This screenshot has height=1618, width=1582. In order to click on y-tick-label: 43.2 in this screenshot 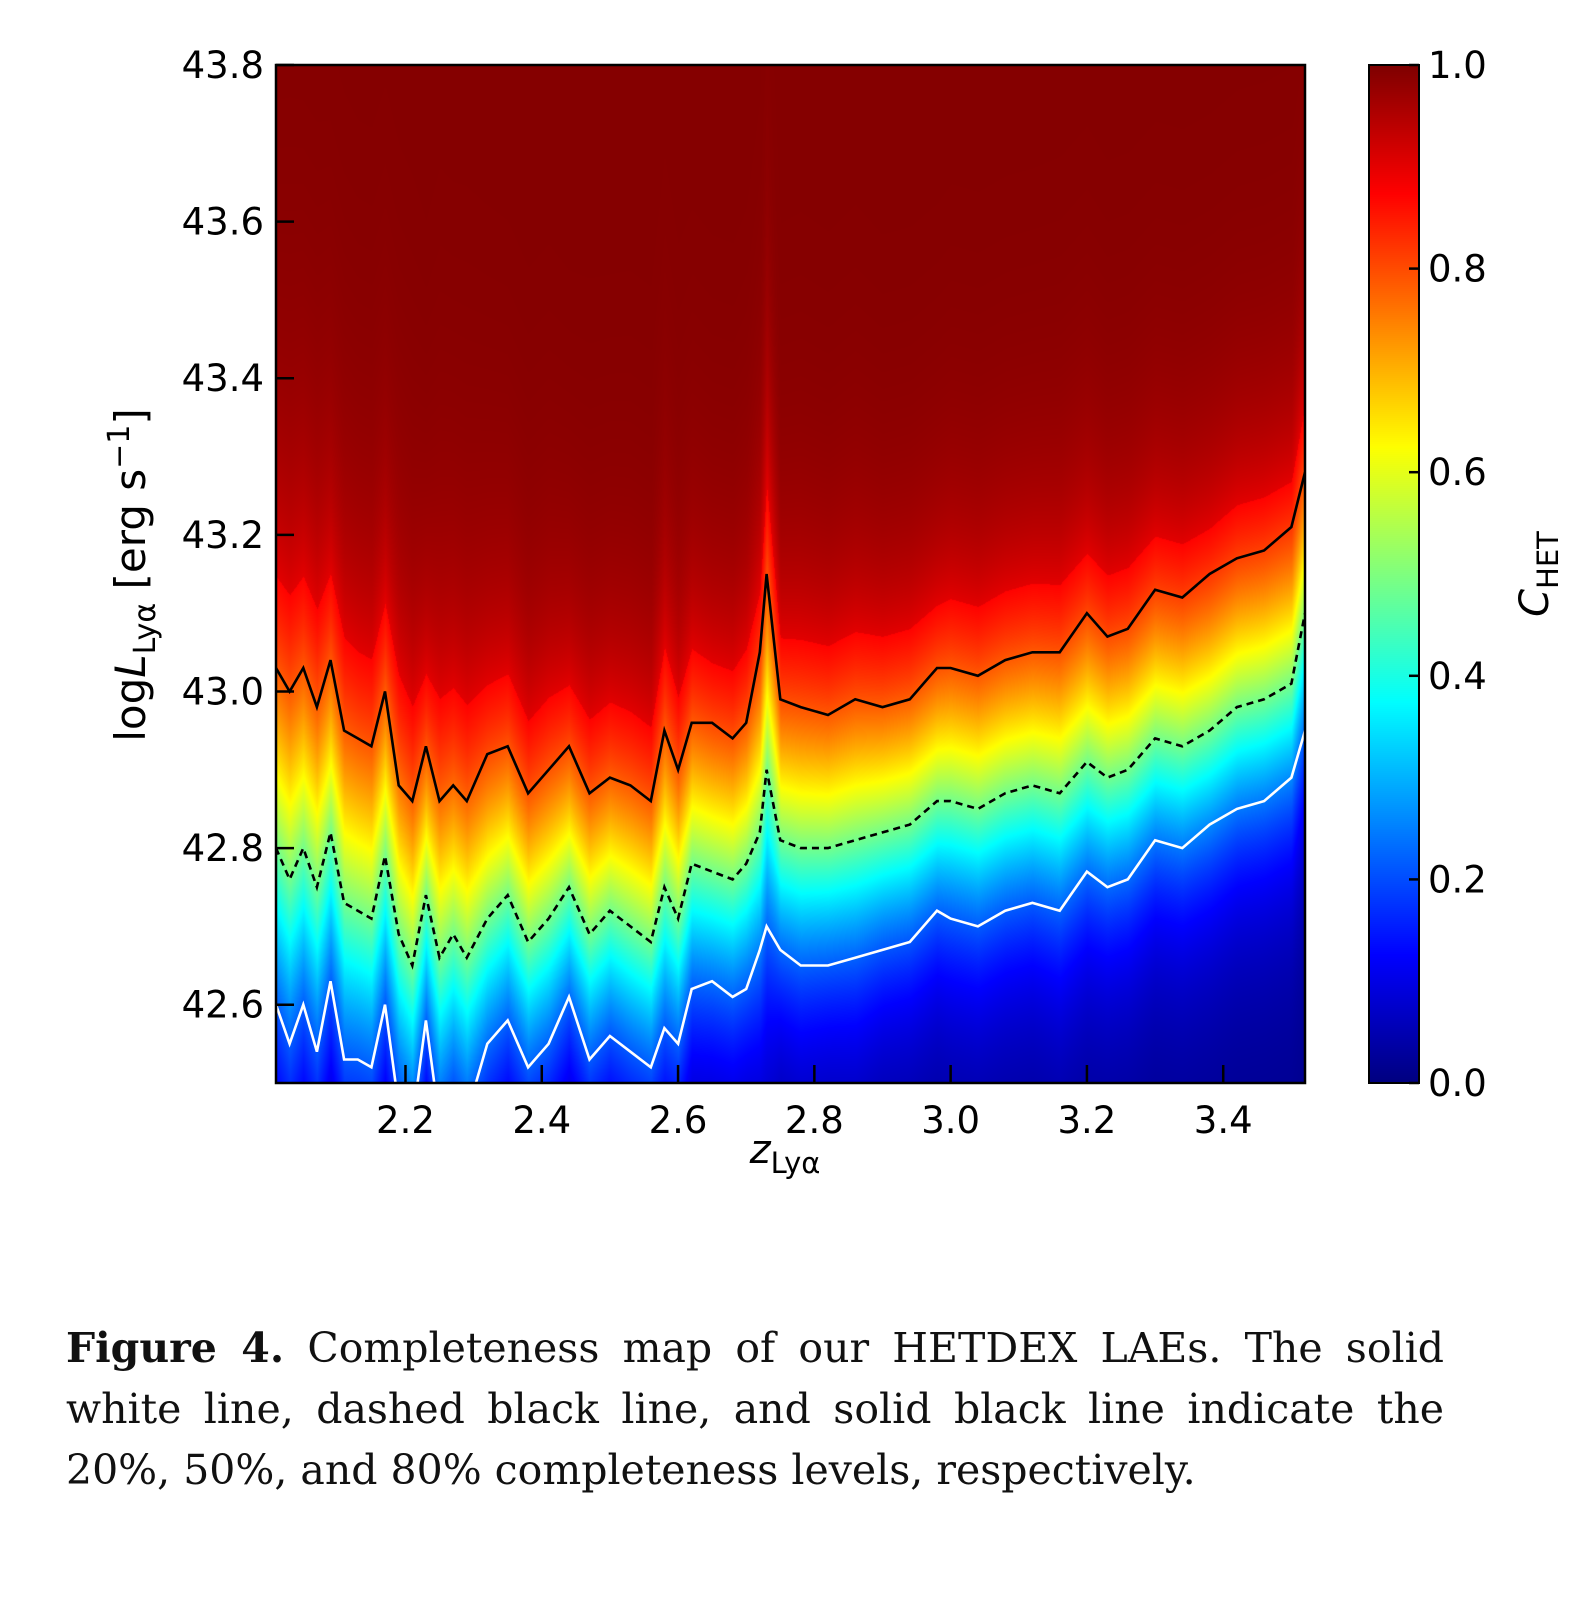, I will do `click(223, 535)`.